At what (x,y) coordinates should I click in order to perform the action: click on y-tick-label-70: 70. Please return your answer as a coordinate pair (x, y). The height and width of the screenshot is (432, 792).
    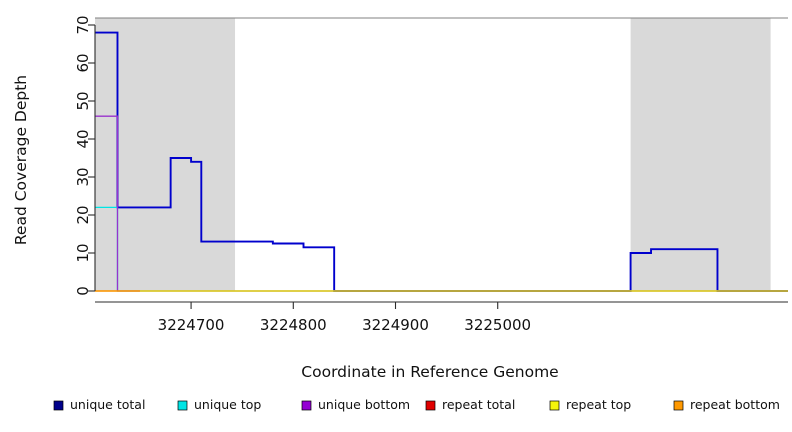
    Looking at the image, I should click on (83, 24).